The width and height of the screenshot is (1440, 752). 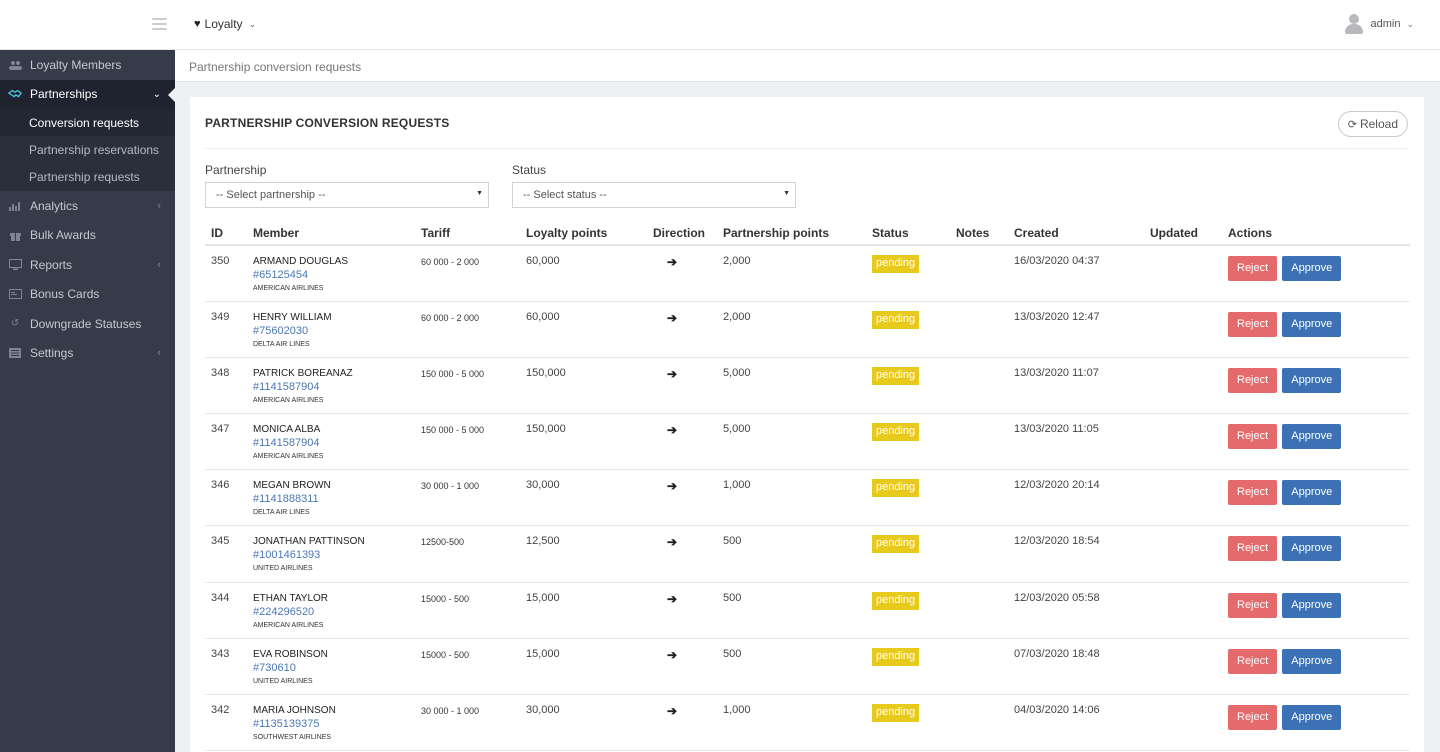 I want to click on member-card-link: #1141888311, so click(x=286, y=499).